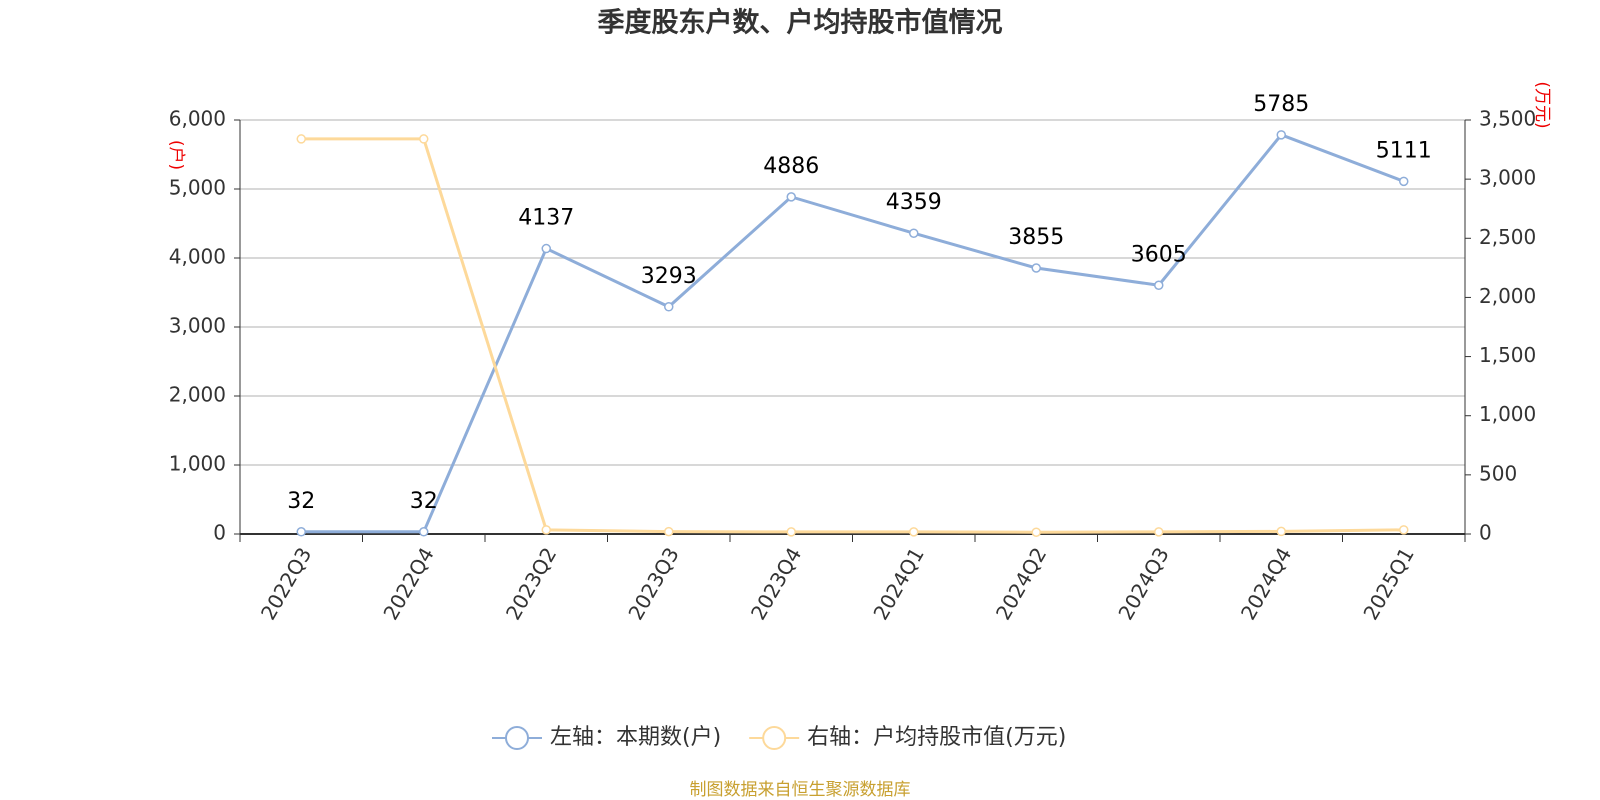 This screenshot has width=1600, height=800. What do you see at coordinates (1507, 178) in the screenshot?
I see `y2-tick-label: 3,000` at bounding box center [1507, 178].